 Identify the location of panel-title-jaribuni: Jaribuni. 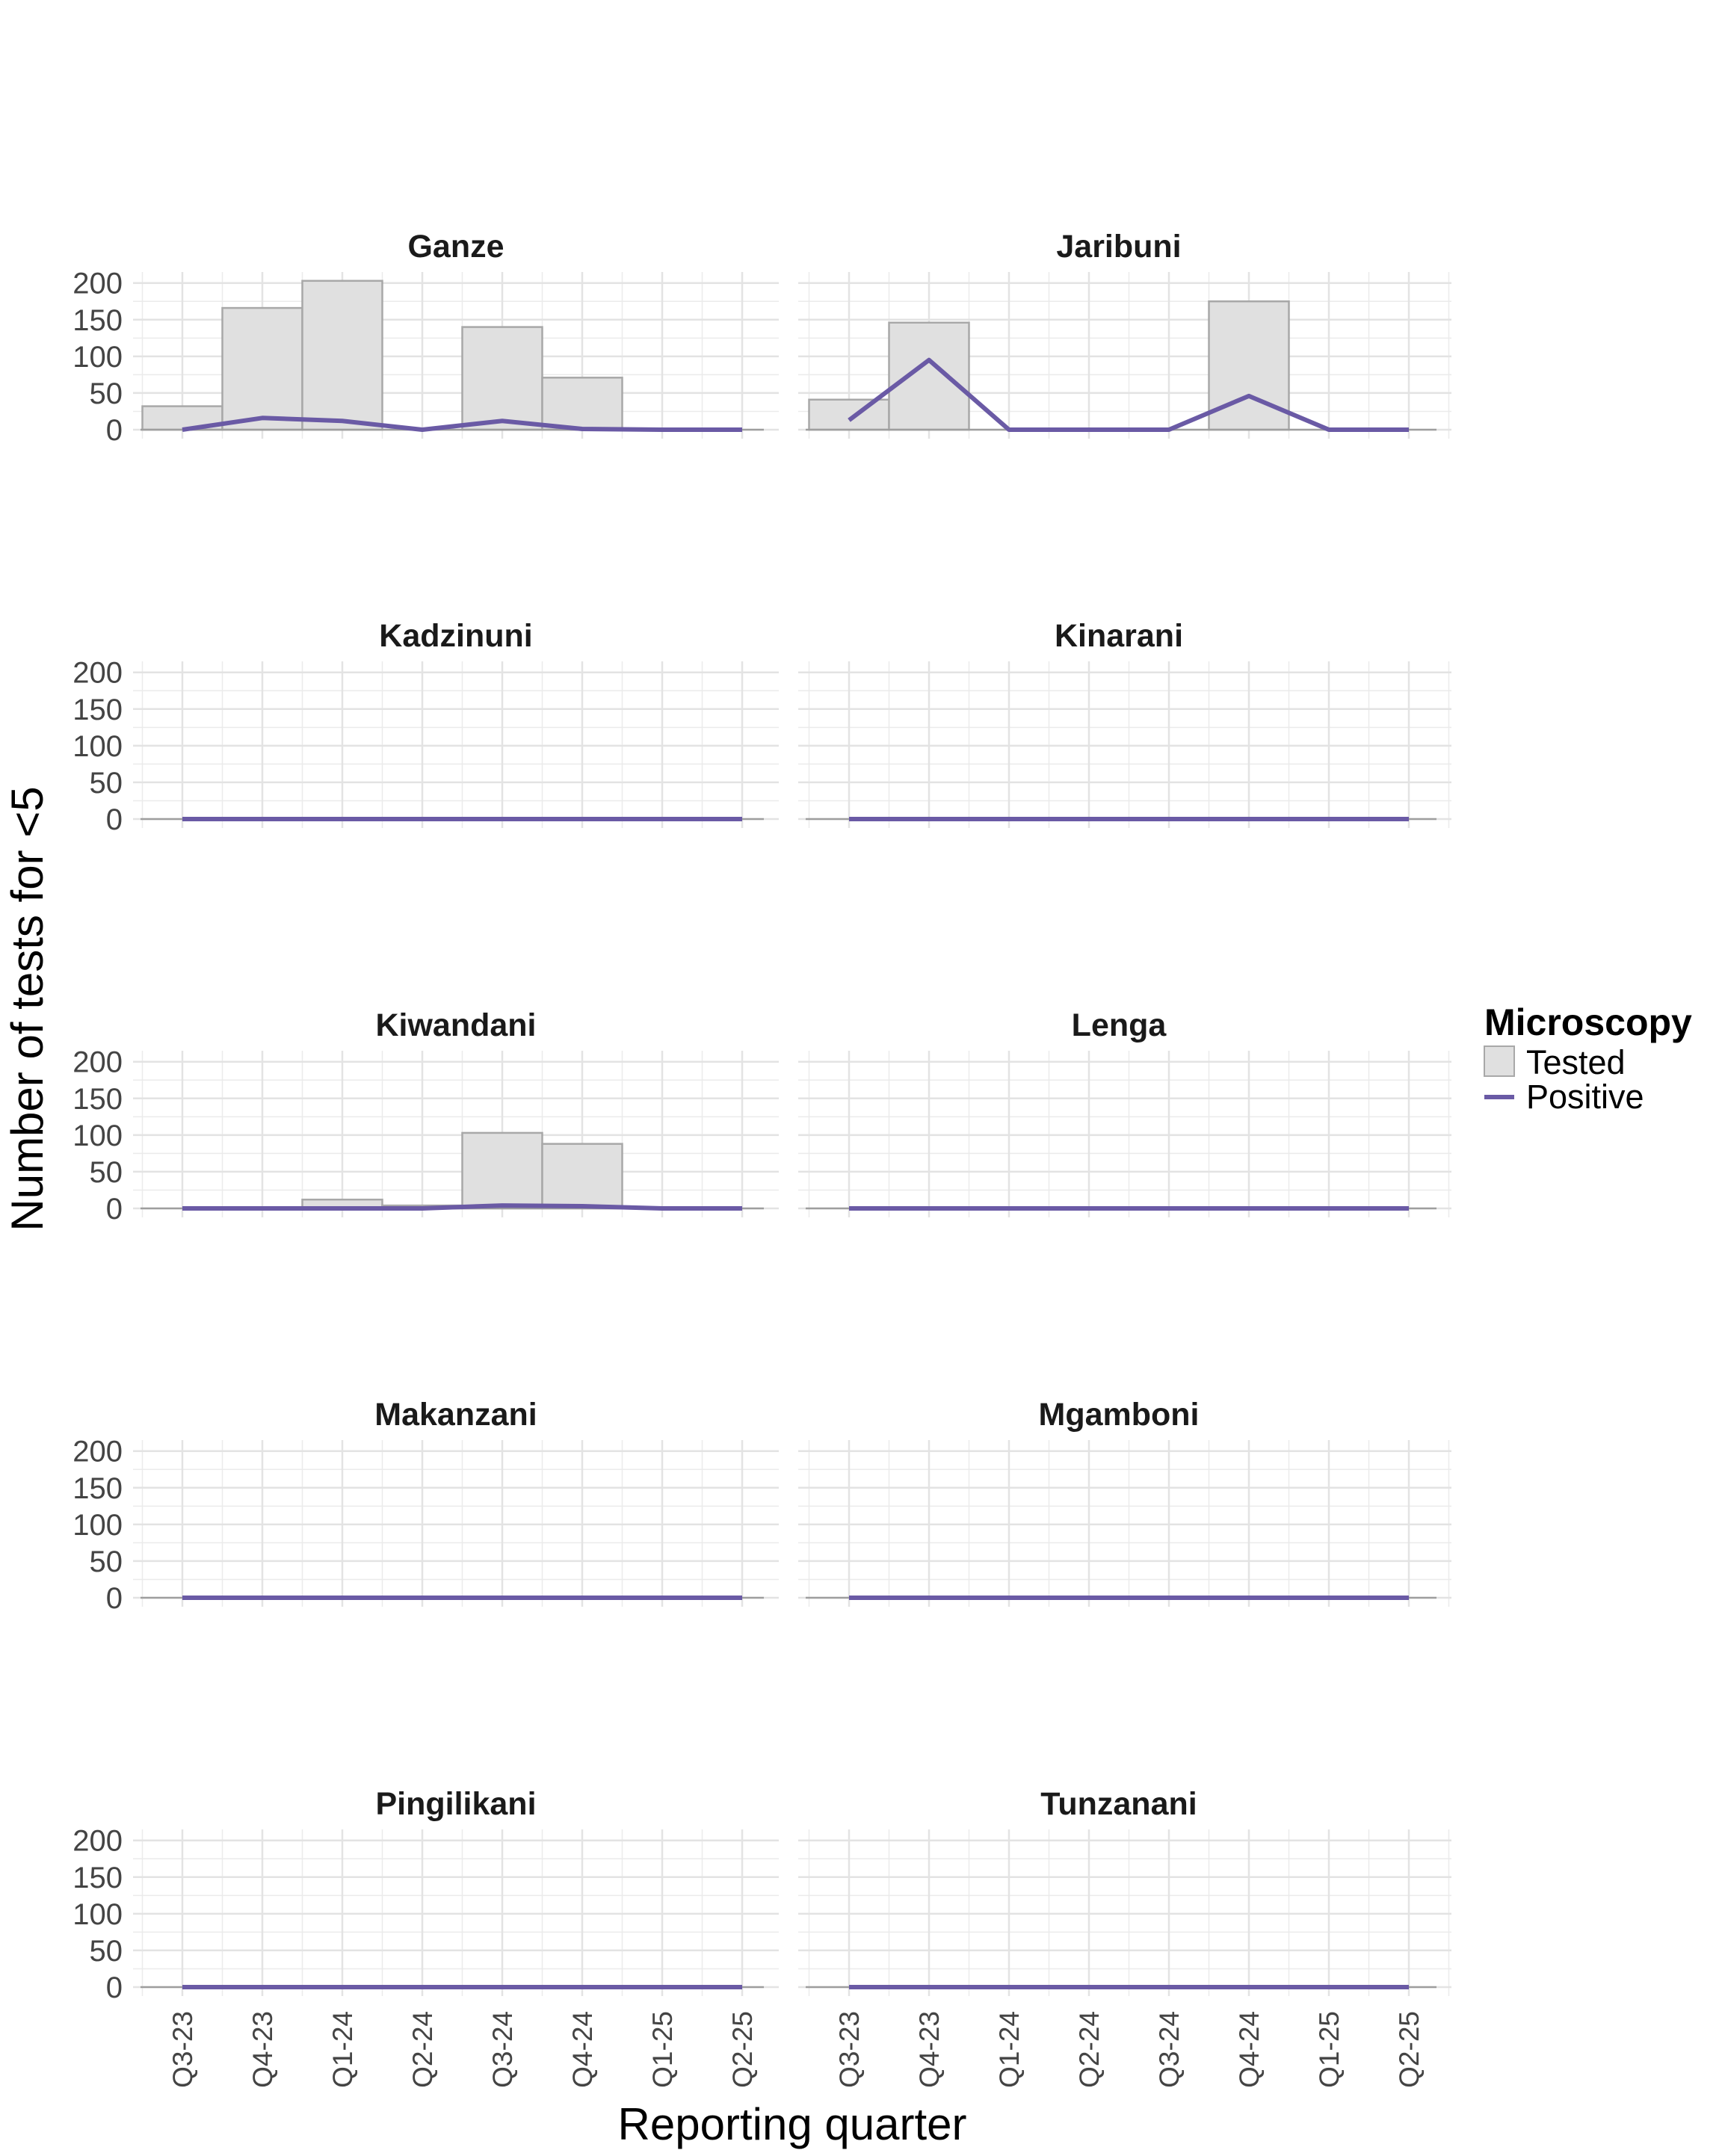
(1119, 247).